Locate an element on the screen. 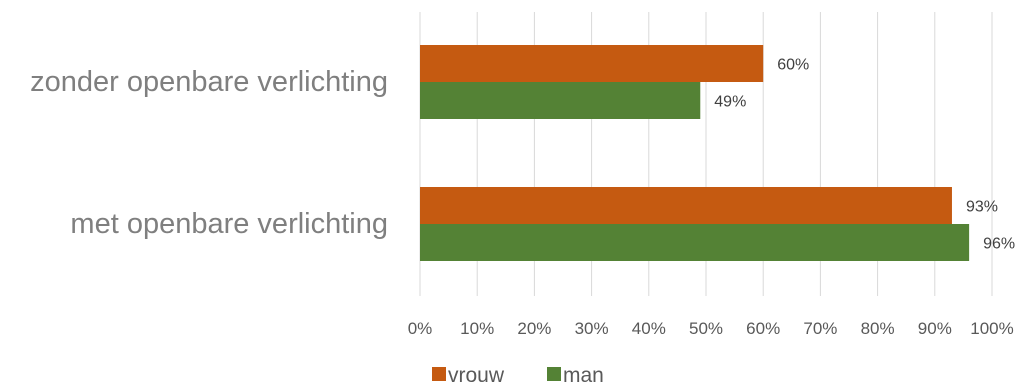 The image size is (1025, 387). data-label: 49% is located at coordinates (730, 102).